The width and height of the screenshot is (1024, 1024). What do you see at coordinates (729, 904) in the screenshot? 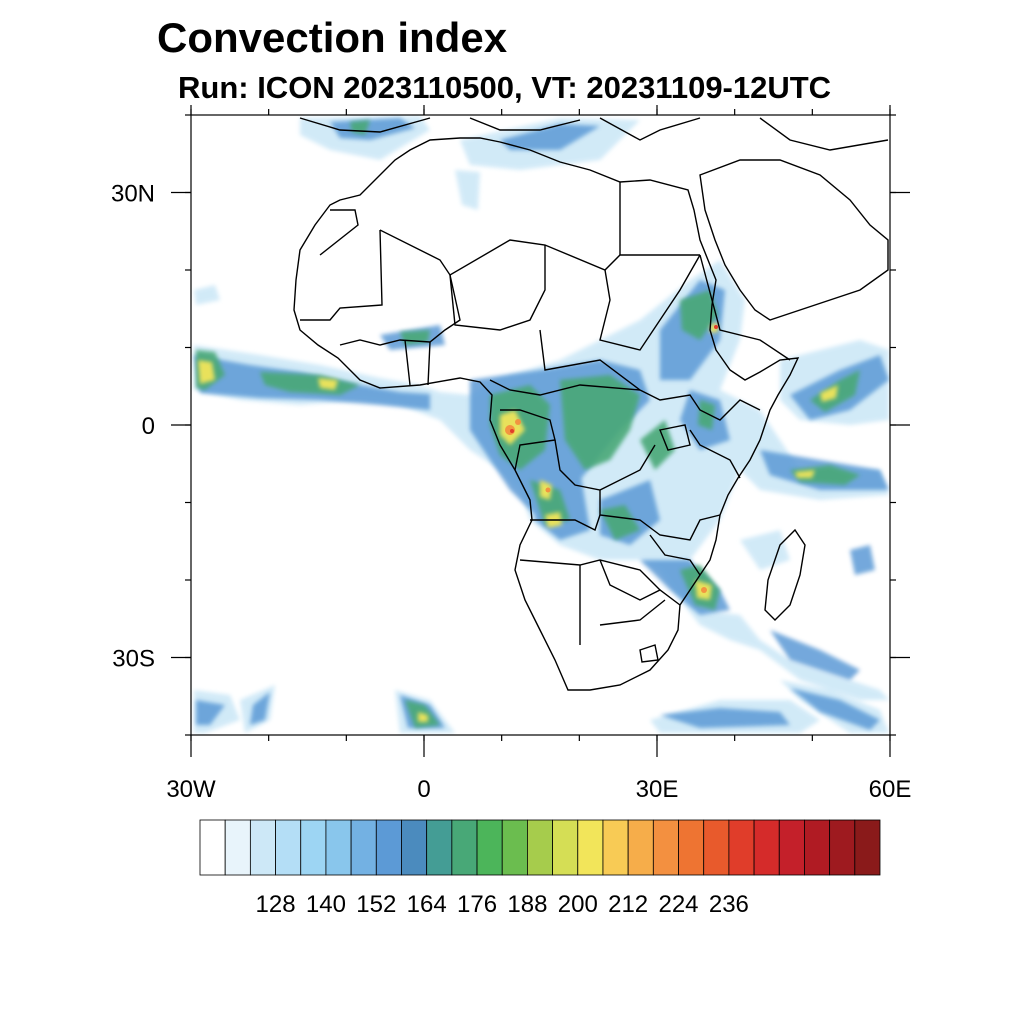
I see `colorbar-label: 236` at bounding box center [729, 904].